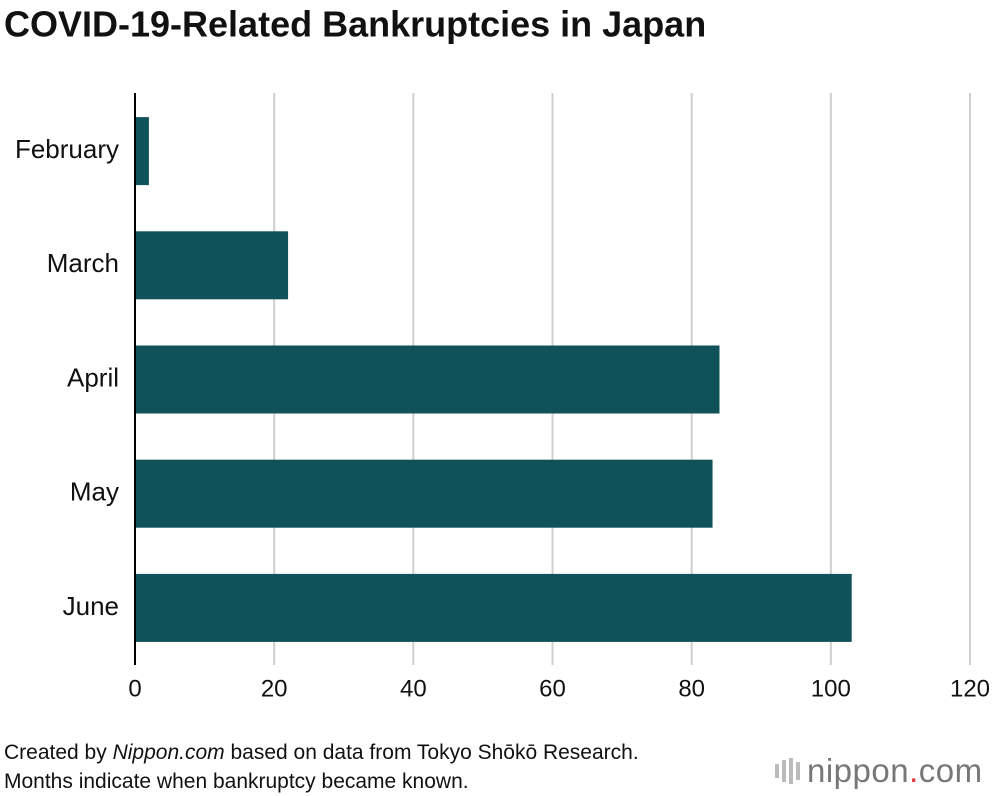 The width and height of the screenshot is (1000, 796). Describe the element at coordinates (168, 752) in the screenshot. I see `source-site: Nippon.com` at that location.